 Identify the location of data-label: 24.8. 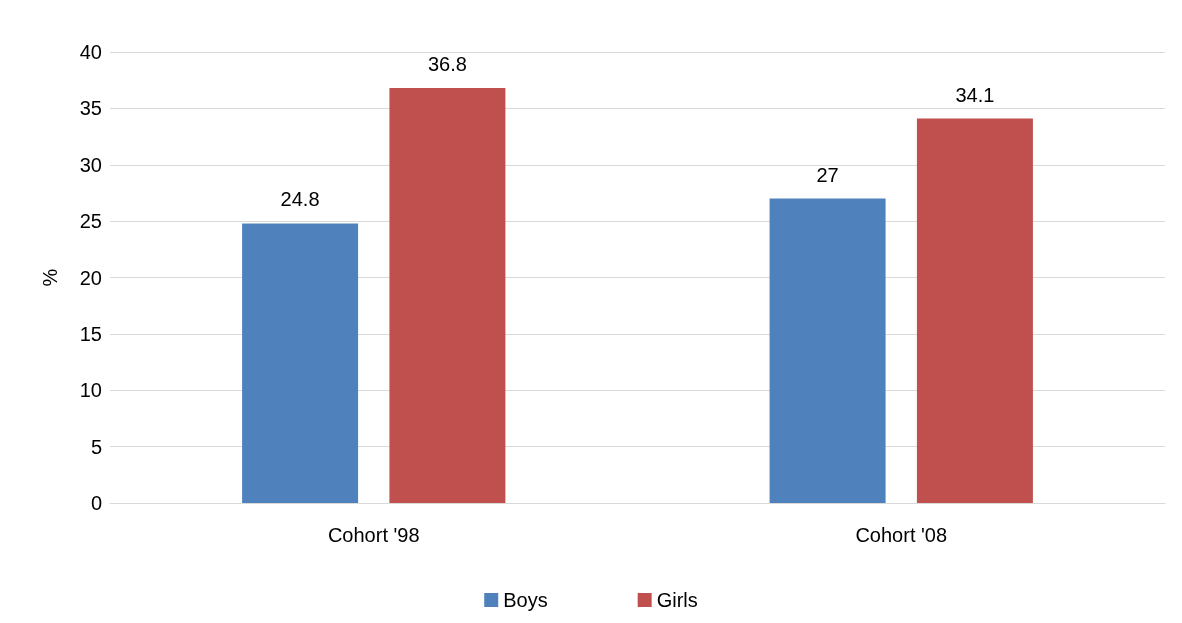
(300, 199).